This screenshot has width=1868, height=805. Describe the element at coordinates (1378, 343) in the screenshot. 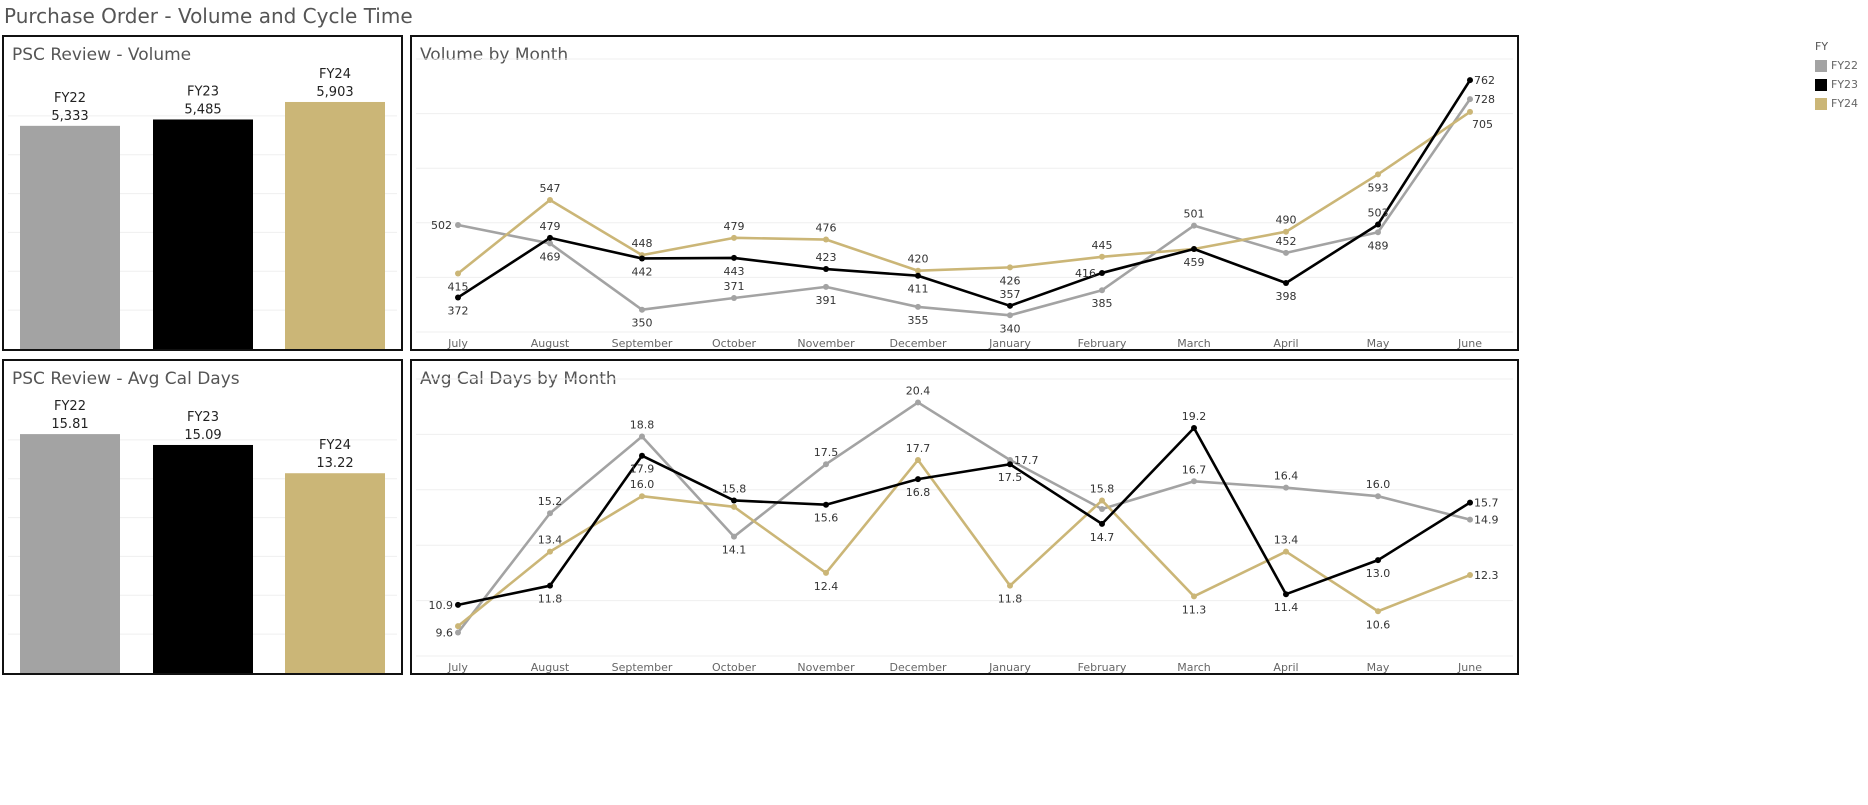

I see `x-tick-label: May` at that location.